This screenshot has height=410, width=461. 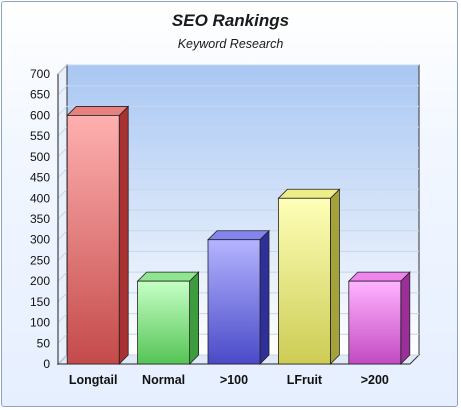 What do you see at coordinates (40, 260) in the screenshot?
I see `y-tick-label: 250` at bounding box center [40, 260].